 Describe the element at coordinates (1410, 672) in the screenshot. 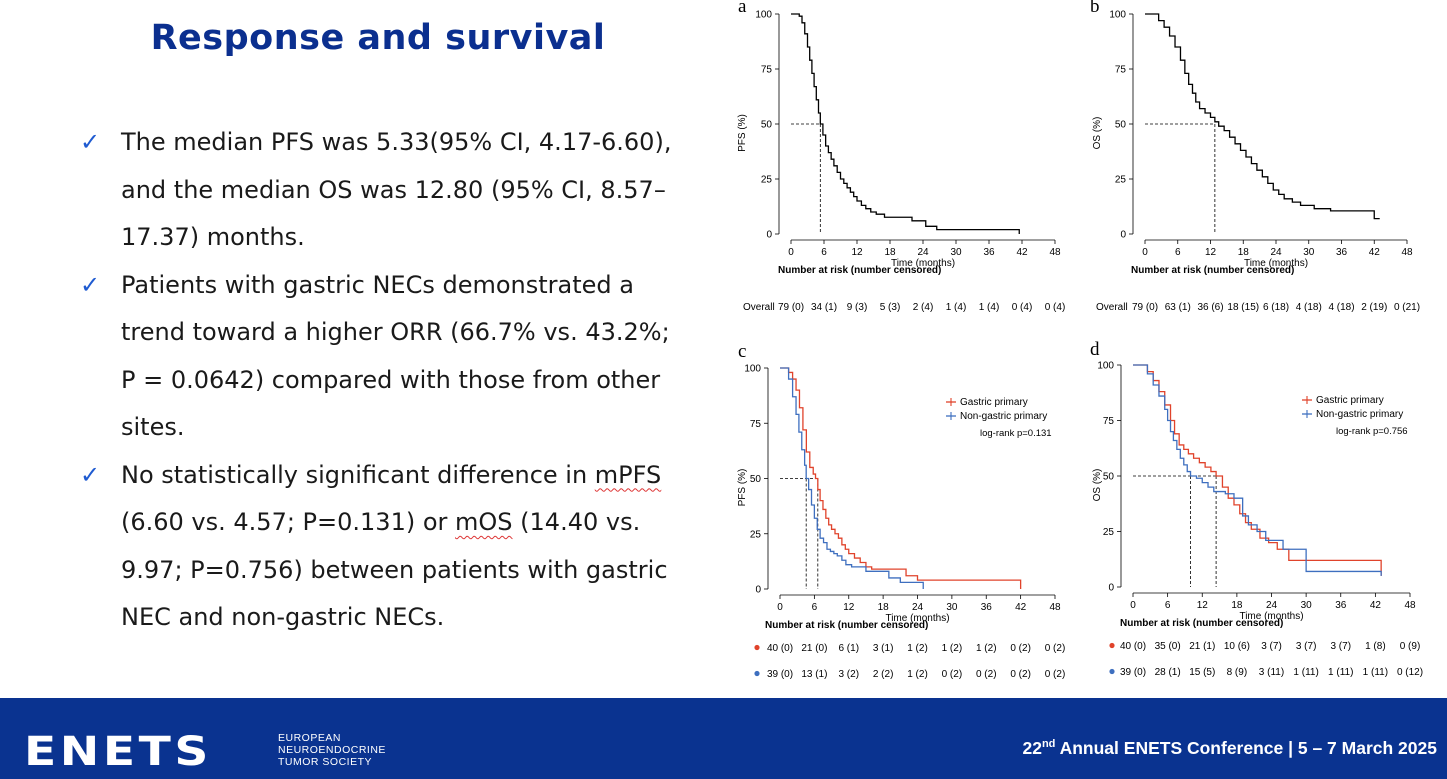

I see `risk-table-cell: 0 (12)` at that location.